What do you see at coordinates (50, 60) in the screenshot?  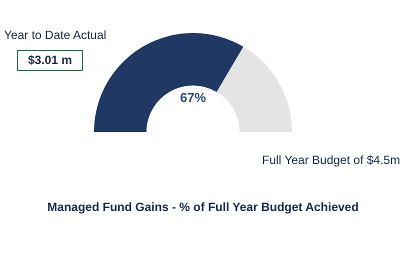 I see `text: $3.01 m` at bounding box center [50, 60].